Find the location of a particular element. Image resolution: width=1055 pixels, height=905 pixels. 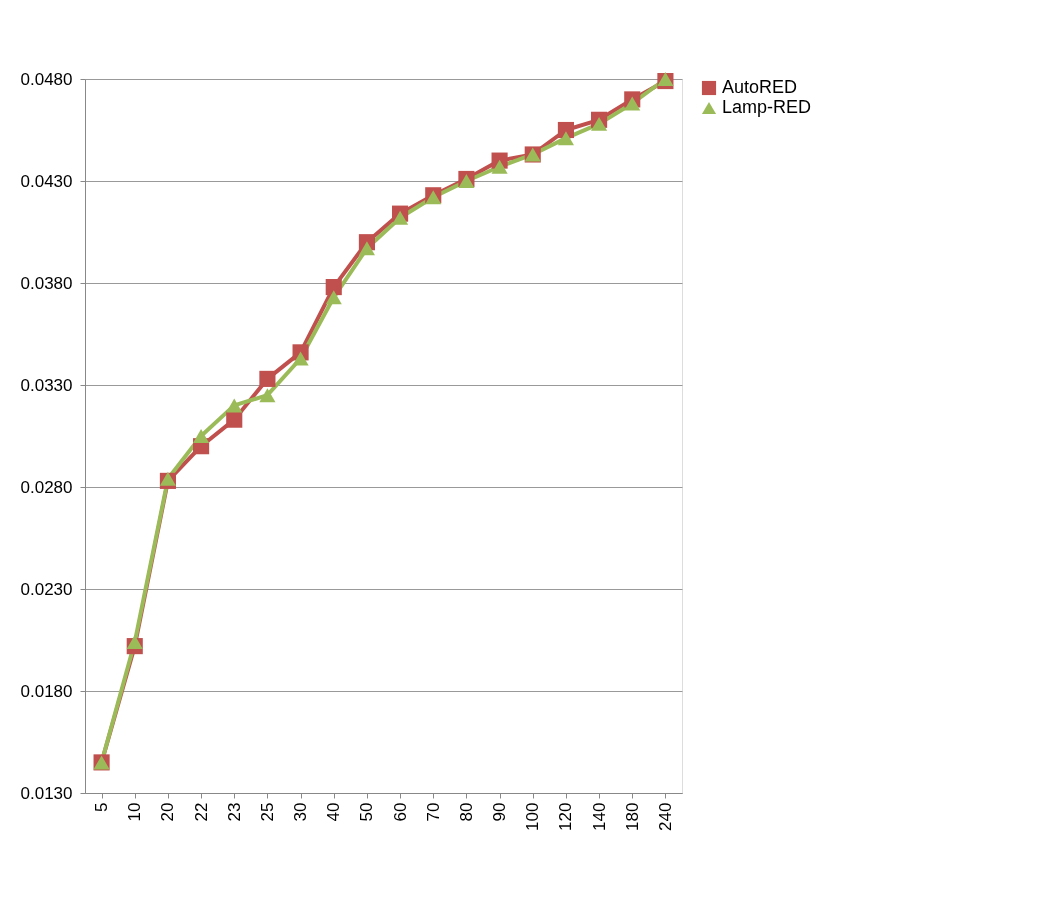

x-tick-label: 60 is located at coordinates (400, 812).